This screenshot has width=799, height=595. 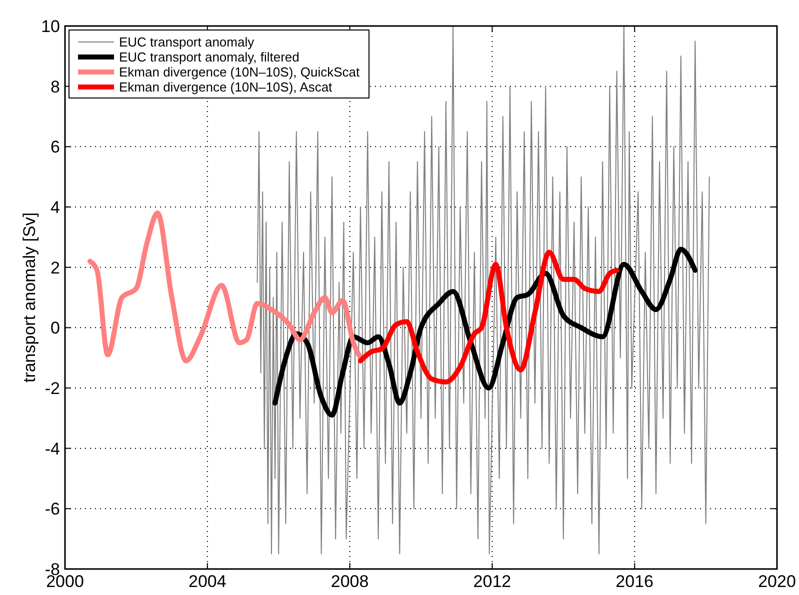 I want to click on y-tick-label: 8, so click(x=55, y=86).